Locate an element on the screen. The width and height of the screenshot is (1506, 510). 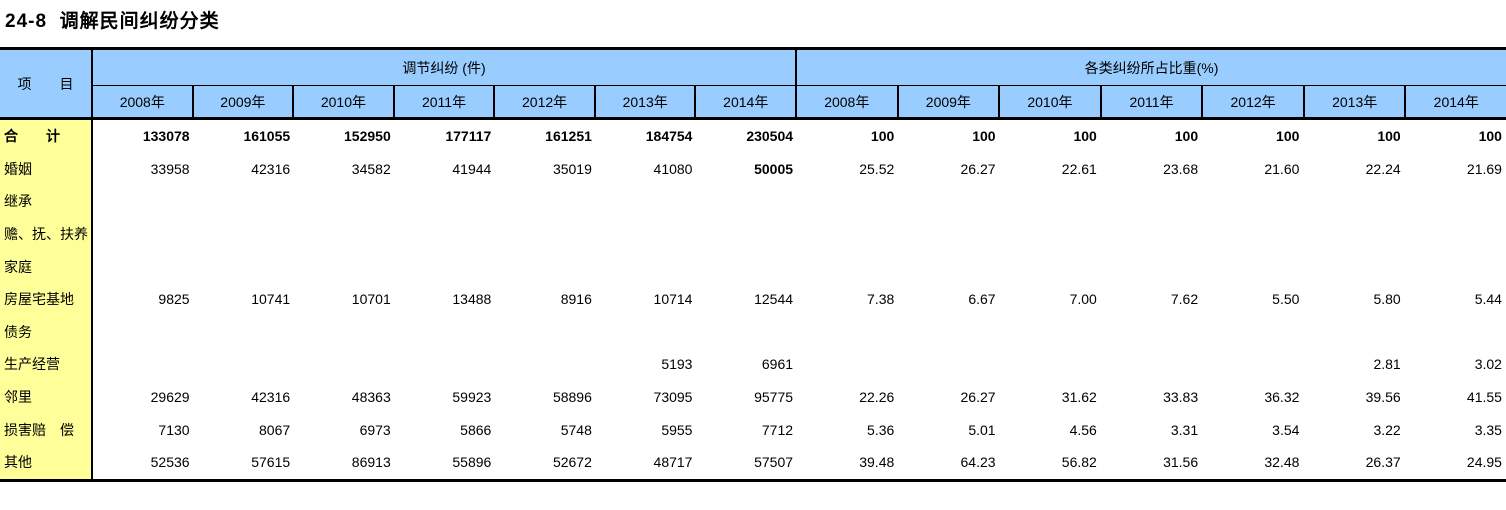
cell-percent: 32.48 is located at coordinates (1282, 462).